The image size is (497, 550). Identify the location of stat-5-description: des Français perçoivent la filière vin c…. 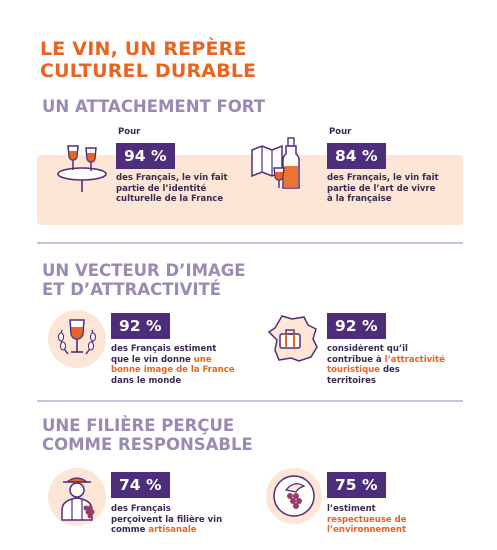
(167, 519).